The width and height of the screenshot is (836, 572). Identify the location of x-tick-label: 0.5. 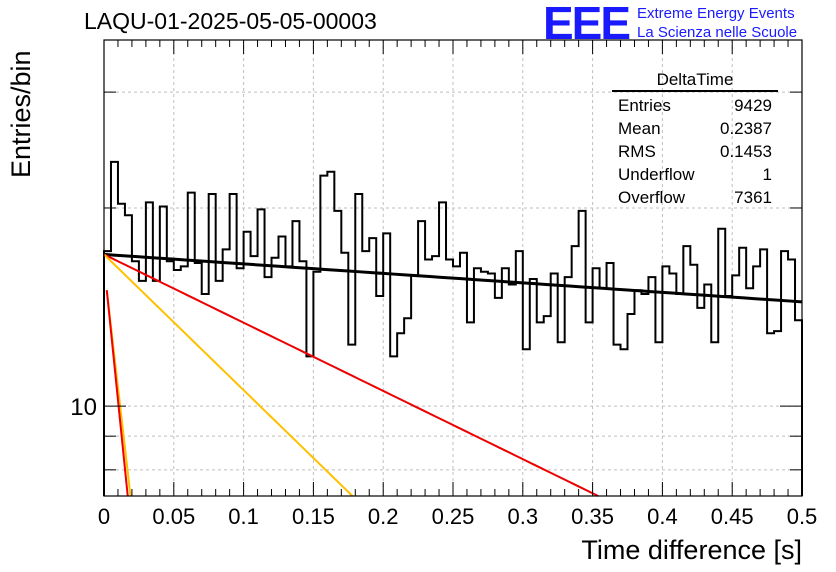
(802, 516).